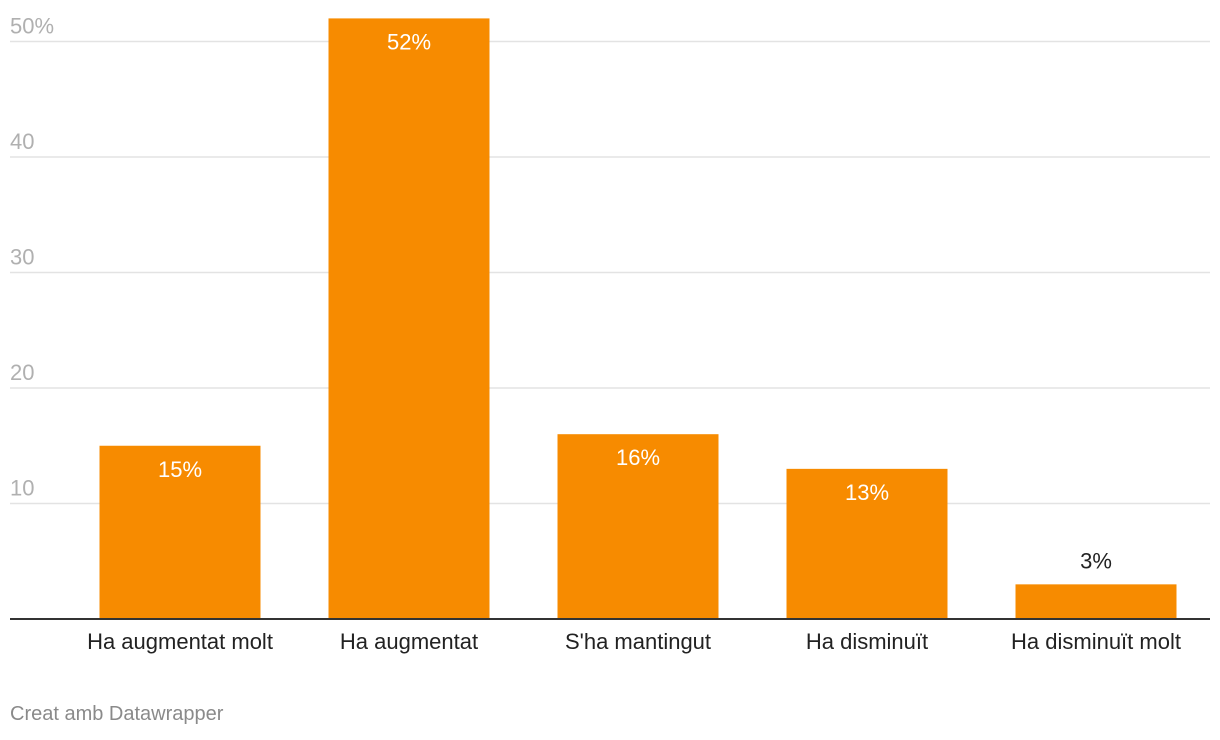 The width and height of the screenshot is (1220, 740). I want to click on x-tick-label: Ha augmentat, so click(409, 641).